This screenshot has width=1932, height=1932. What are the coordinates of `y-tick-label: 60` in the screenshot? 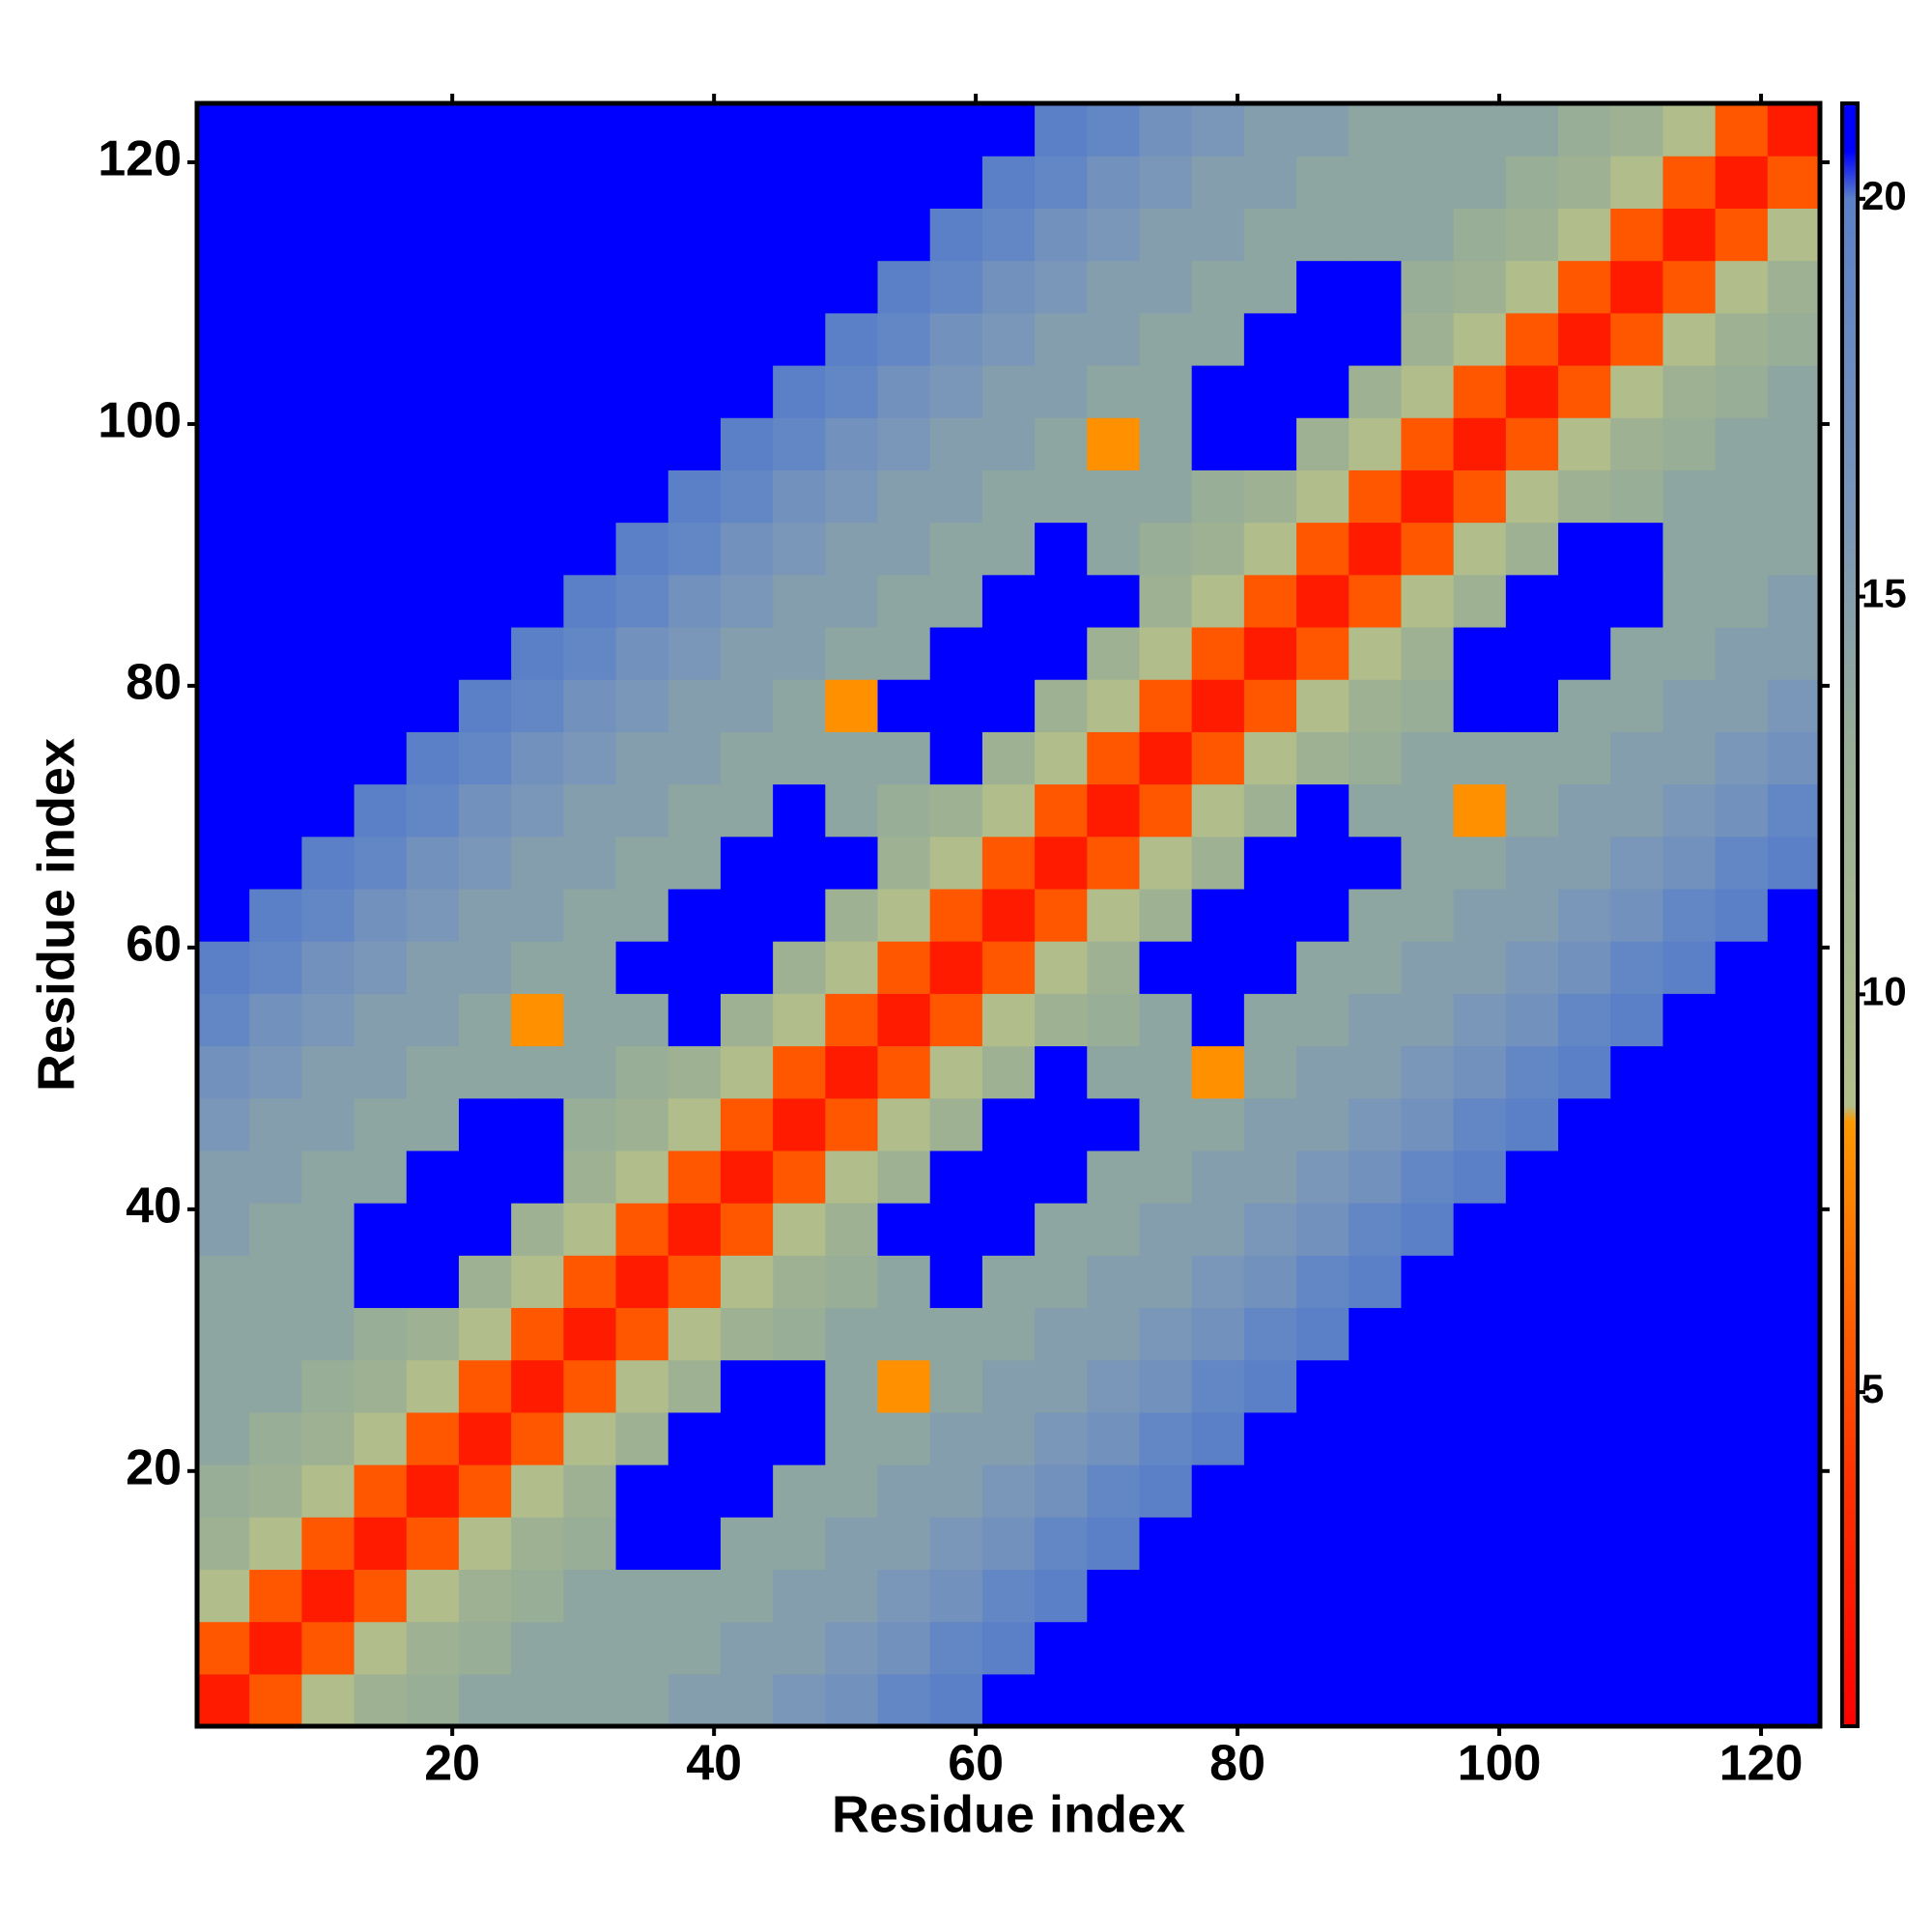 It's located at (154, 945).